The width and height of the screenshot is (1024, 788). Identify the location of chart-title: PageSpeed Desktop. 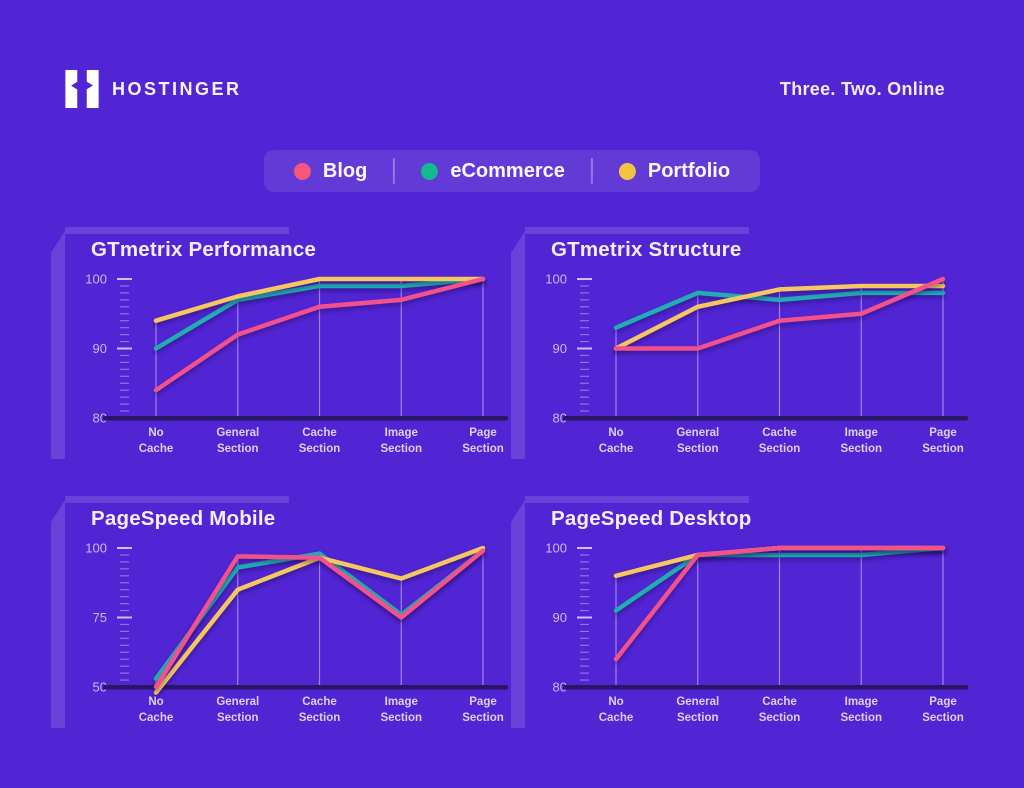
(651, 518).